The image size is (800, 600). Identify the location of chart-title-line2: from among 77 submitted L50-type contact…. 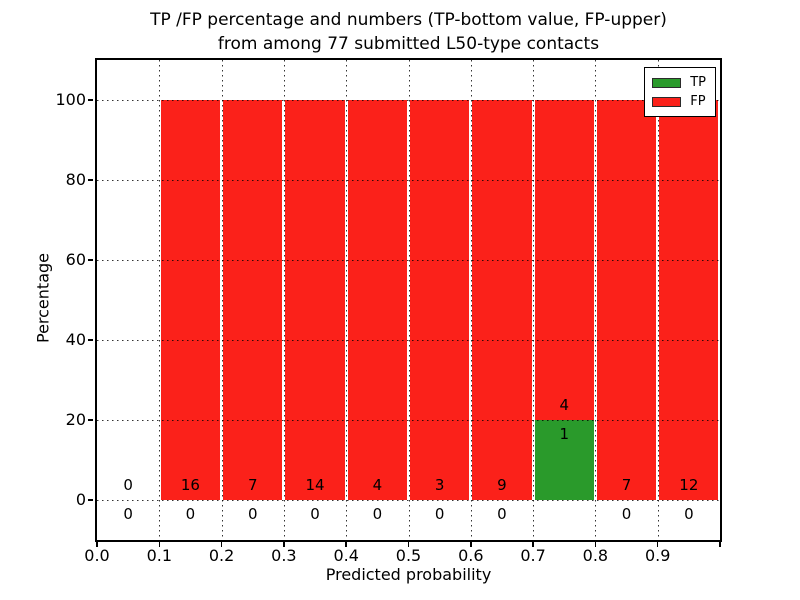
(408, 44).